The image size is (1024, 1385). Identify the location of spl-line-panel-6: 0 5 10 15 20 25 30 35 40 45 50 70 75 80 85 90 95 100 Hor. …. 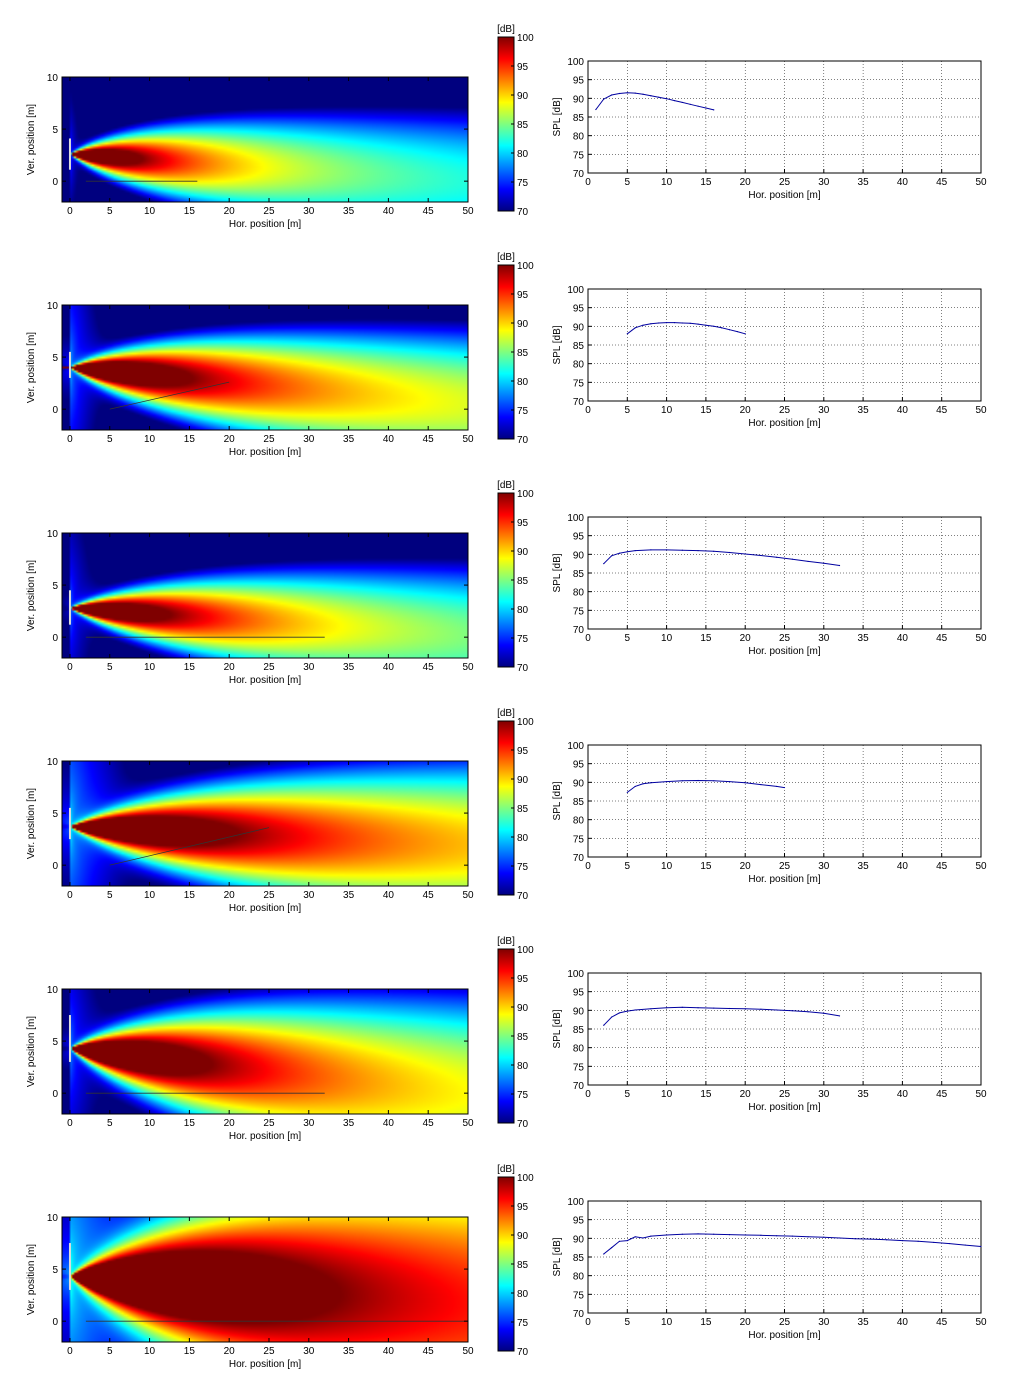
(769, 1269).